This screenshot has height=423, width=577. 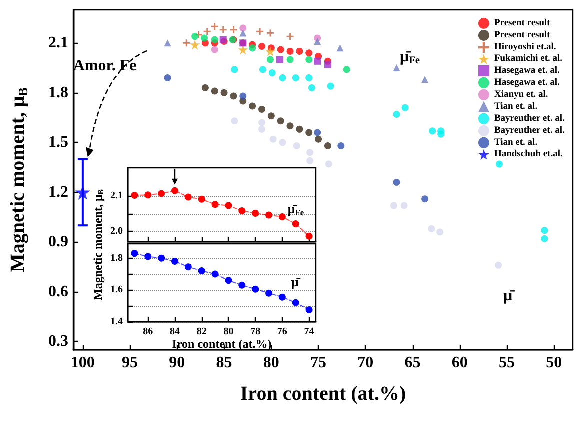 What do you see at coordinates (554, 363) in the screenshot?
I see `x-tick-label: 50` at bounding box center [554, 363].